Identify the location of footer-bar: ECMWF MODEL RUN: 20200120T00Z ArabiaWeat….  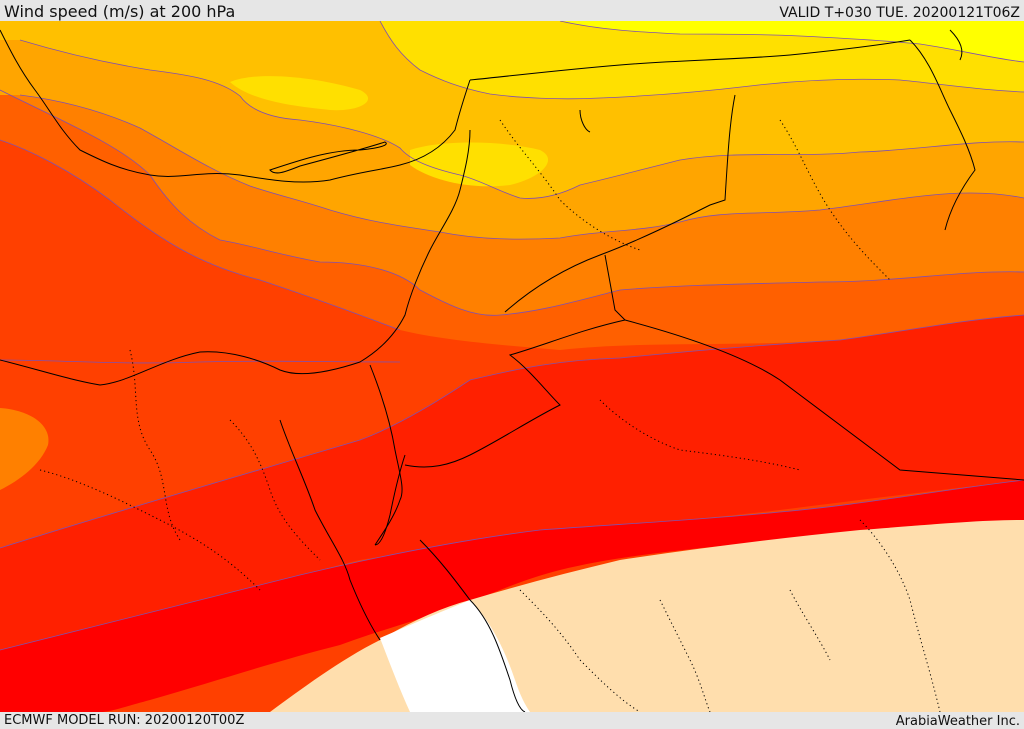
(512, 720).